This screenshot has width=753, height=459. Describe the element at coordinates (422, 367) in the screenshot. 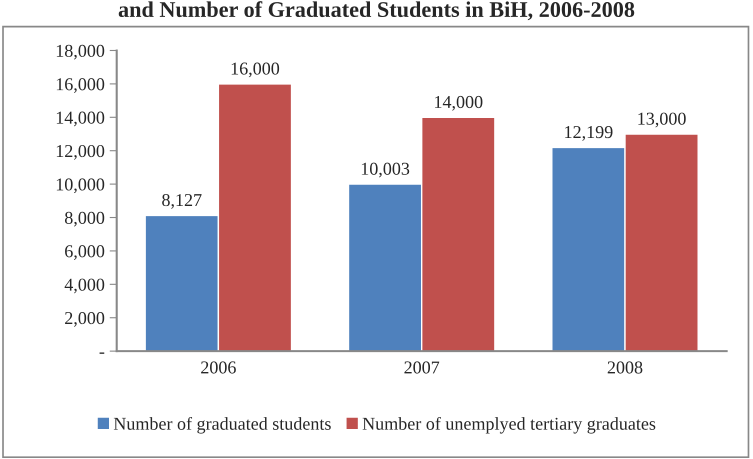

I see `x-tick-label: 2007` at that location.